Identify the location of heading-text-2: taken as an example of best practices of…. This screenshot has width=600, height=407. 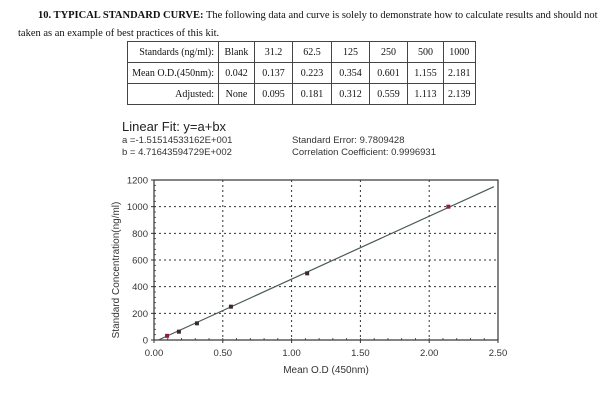
(119, 33).